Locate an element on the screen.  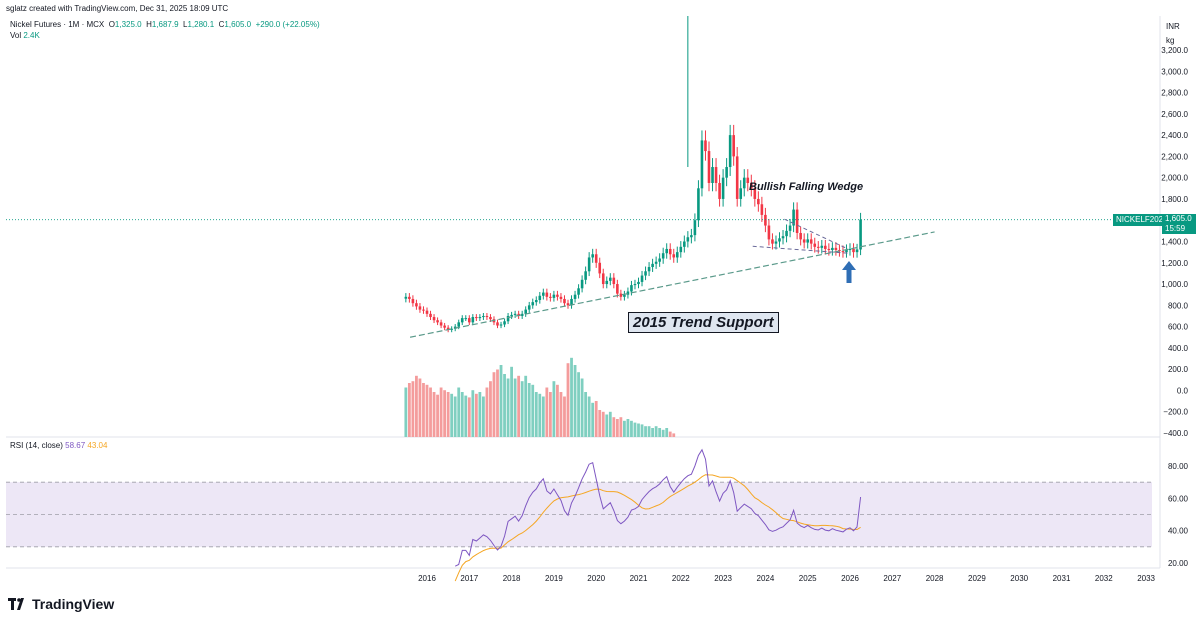
price-tick-label: 1,400.0 is located at coordinates (1174, 242).